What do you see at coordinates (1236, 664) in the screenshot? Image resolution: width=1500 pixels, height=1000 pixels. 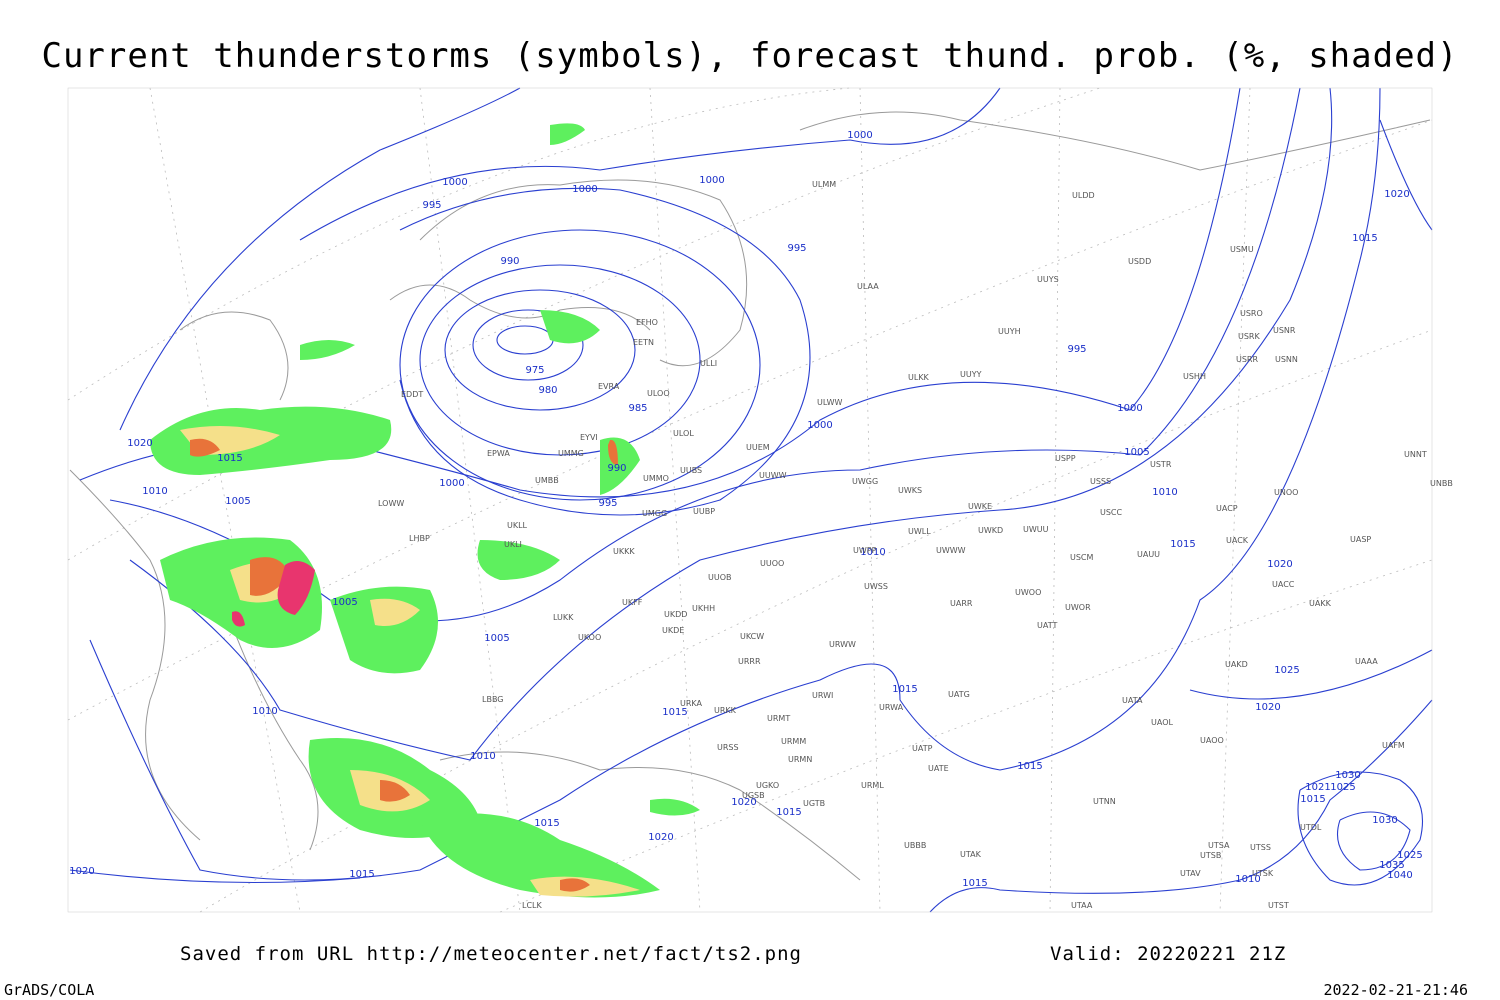 I see `station-label: UAKD` at bounding box center [1236, 664].